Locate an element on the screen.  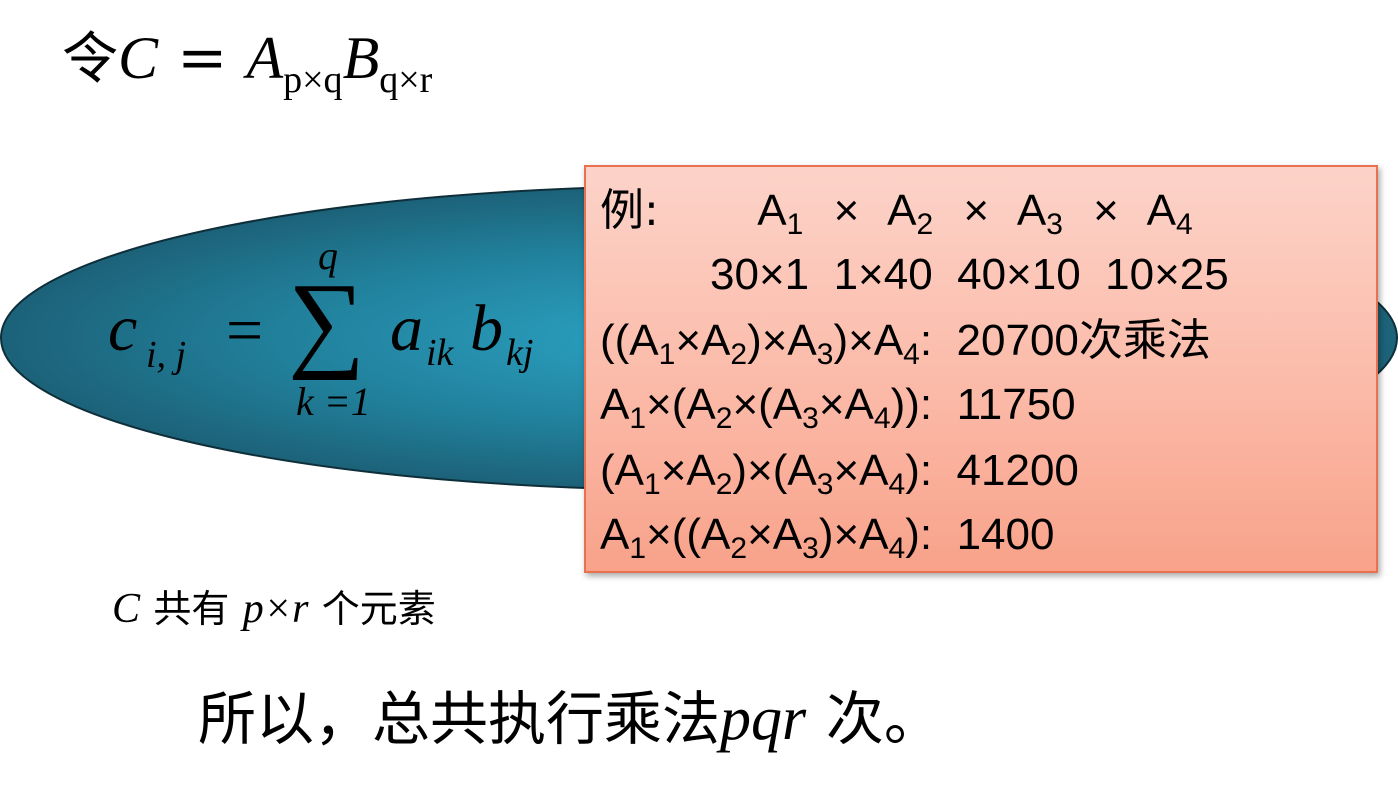
title-lhs: C is located at coordinates (138, 58).